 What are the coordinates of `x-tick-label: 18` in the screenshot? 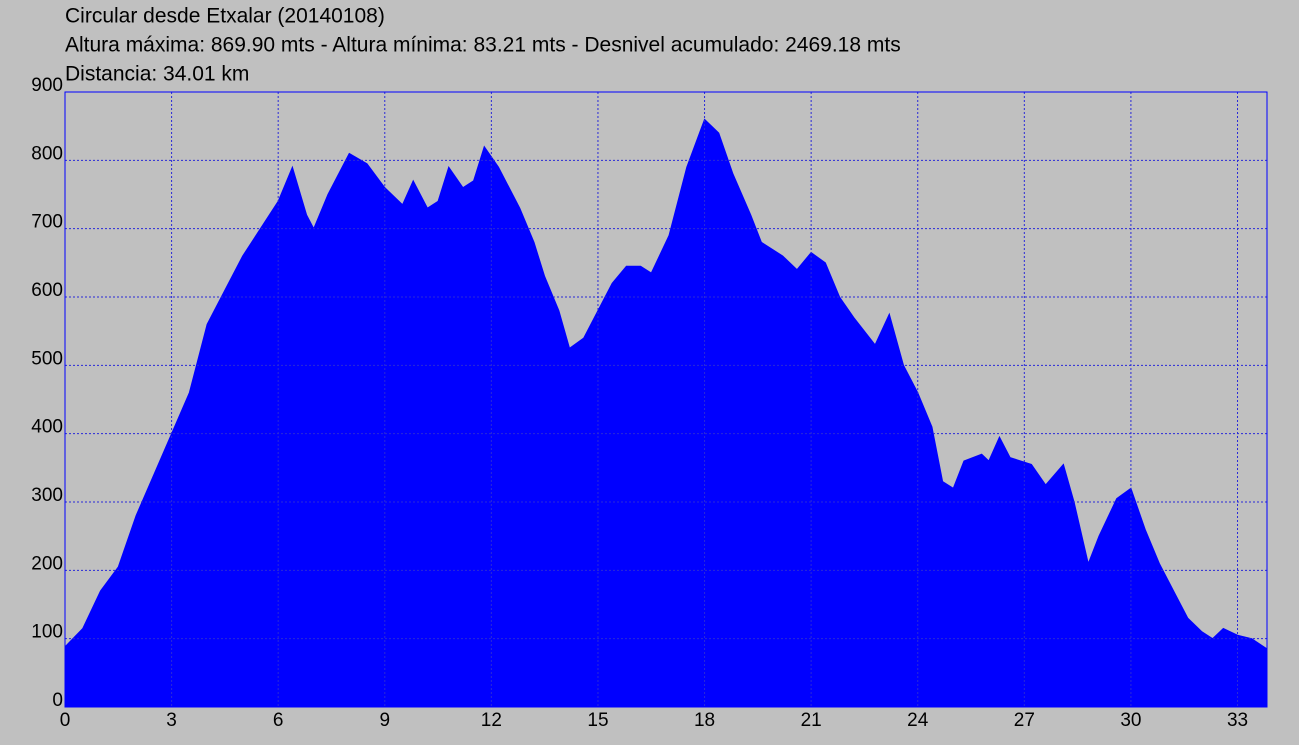 It's located at (704, 720).